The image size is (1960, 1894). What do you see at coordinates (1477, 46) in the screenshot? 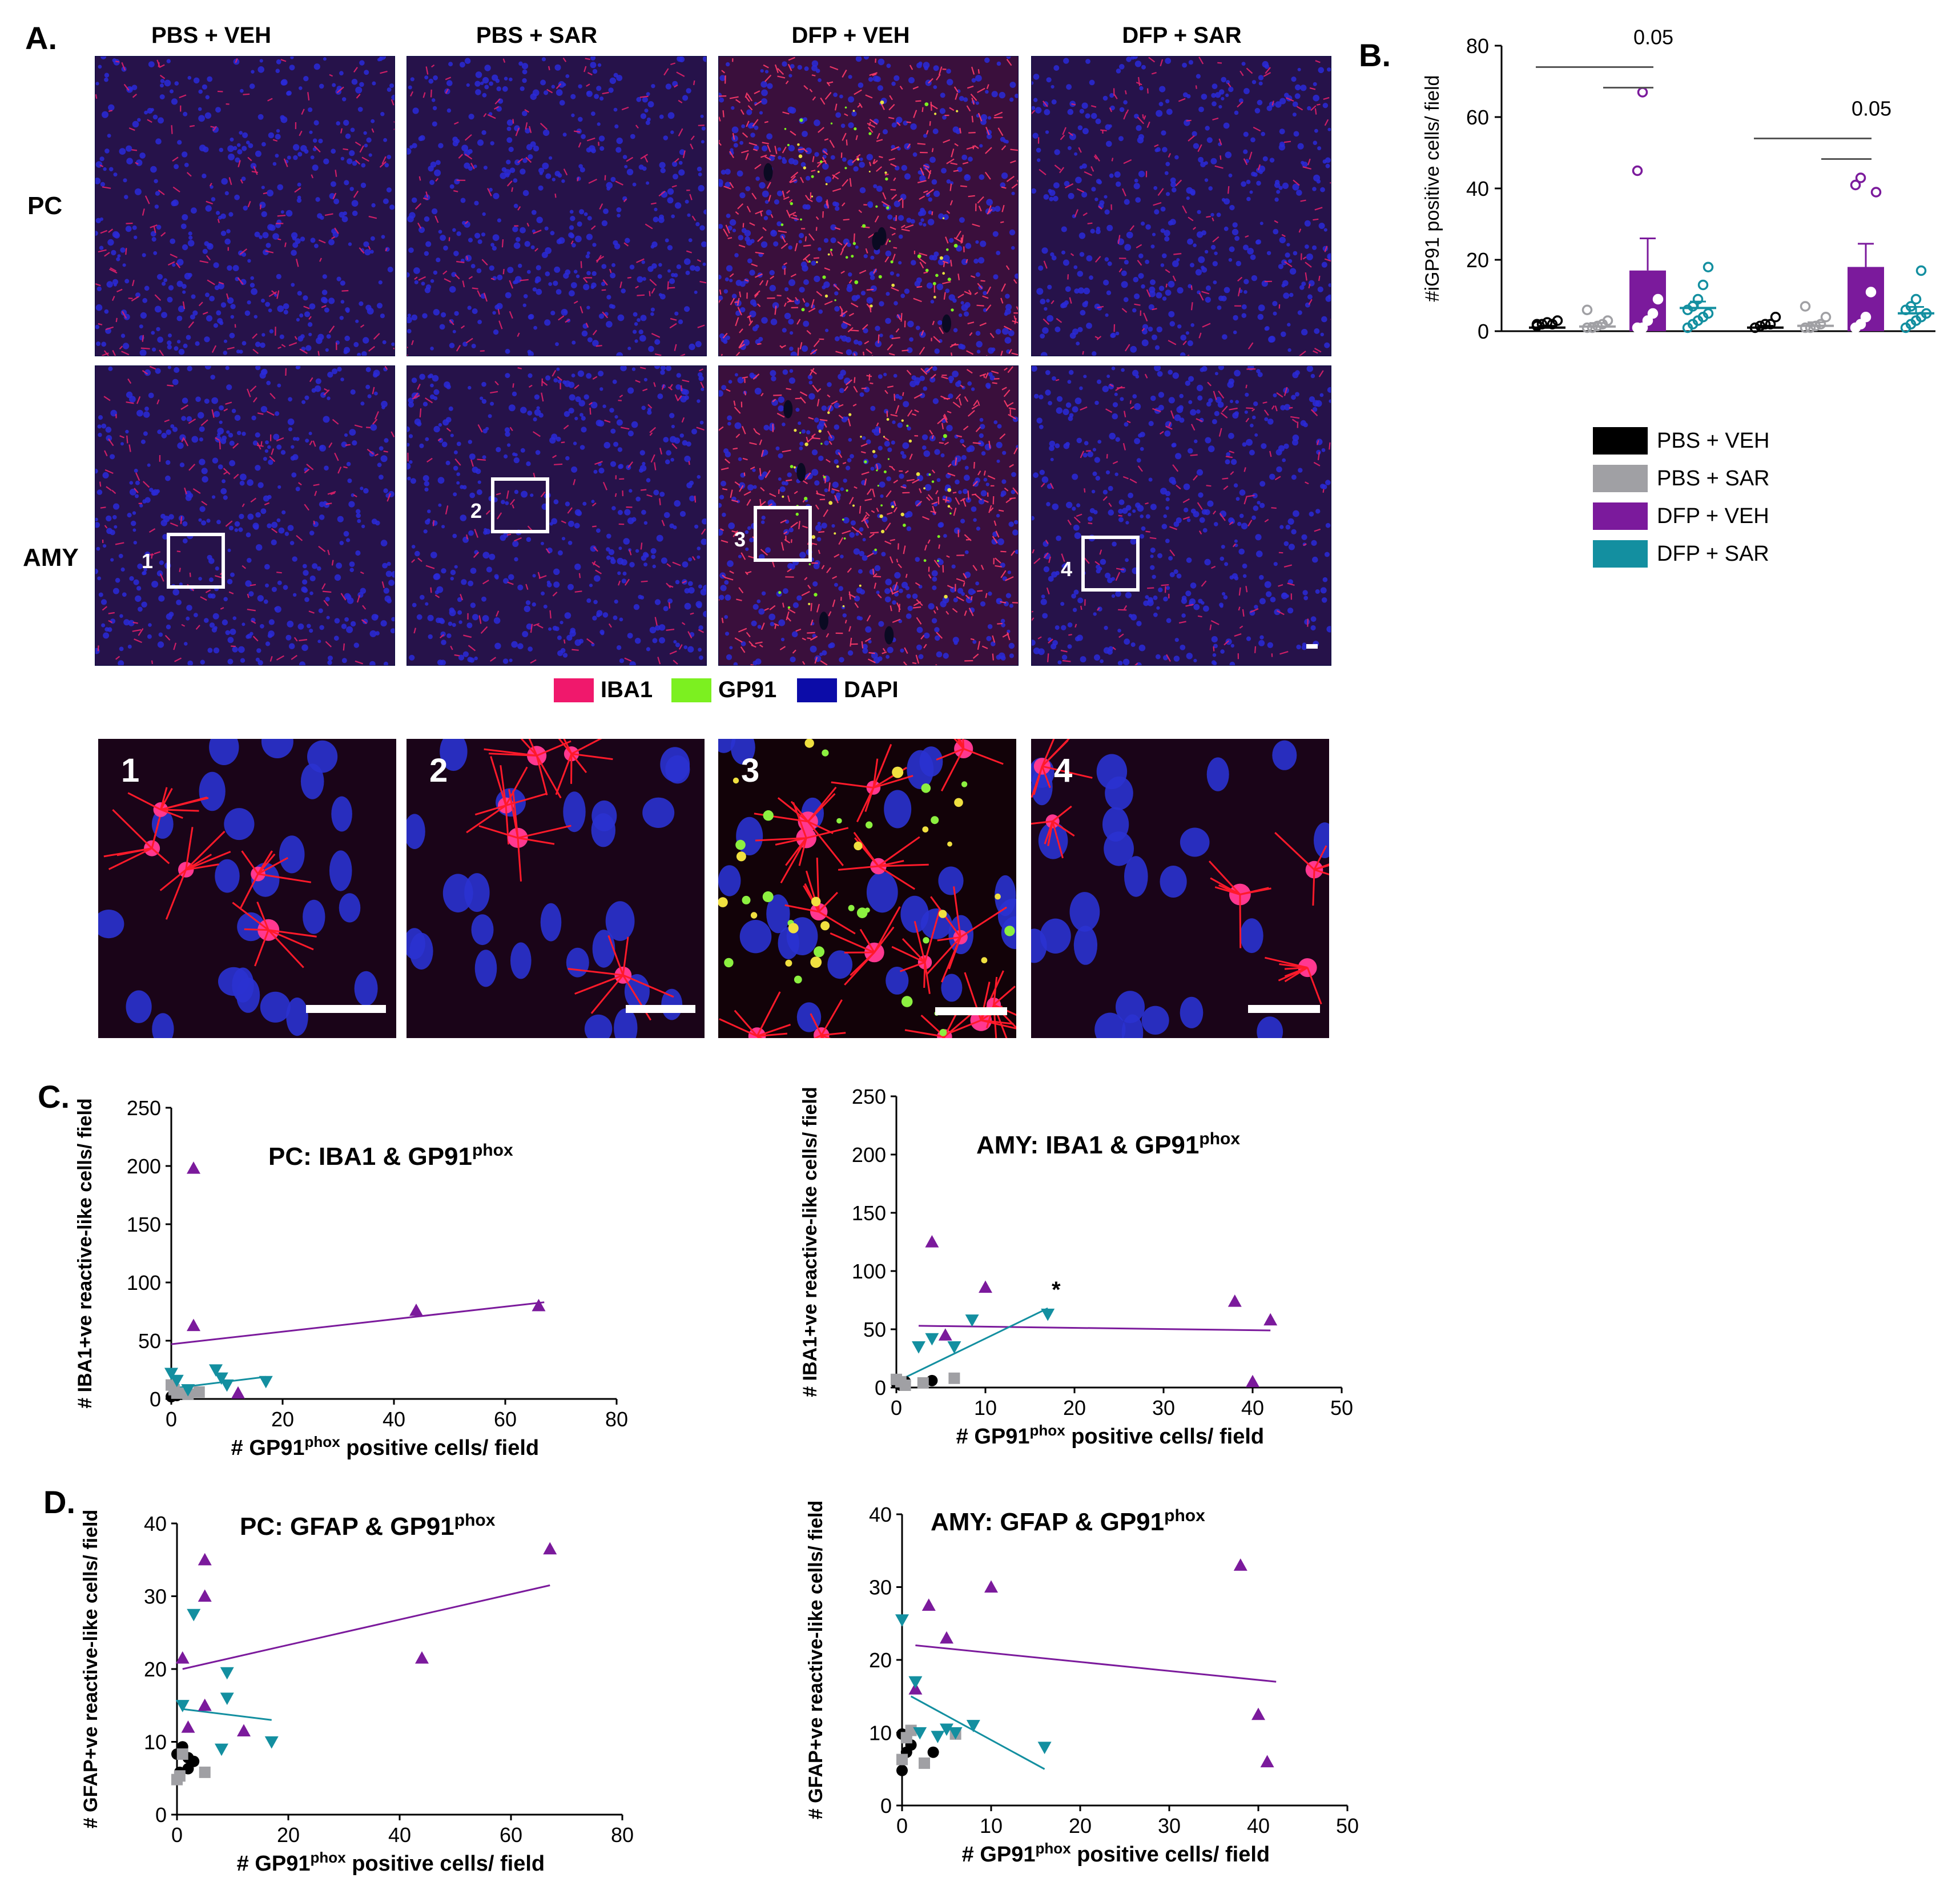
I see `b-ytick-label: 80` at bounding box center [1477, 46].